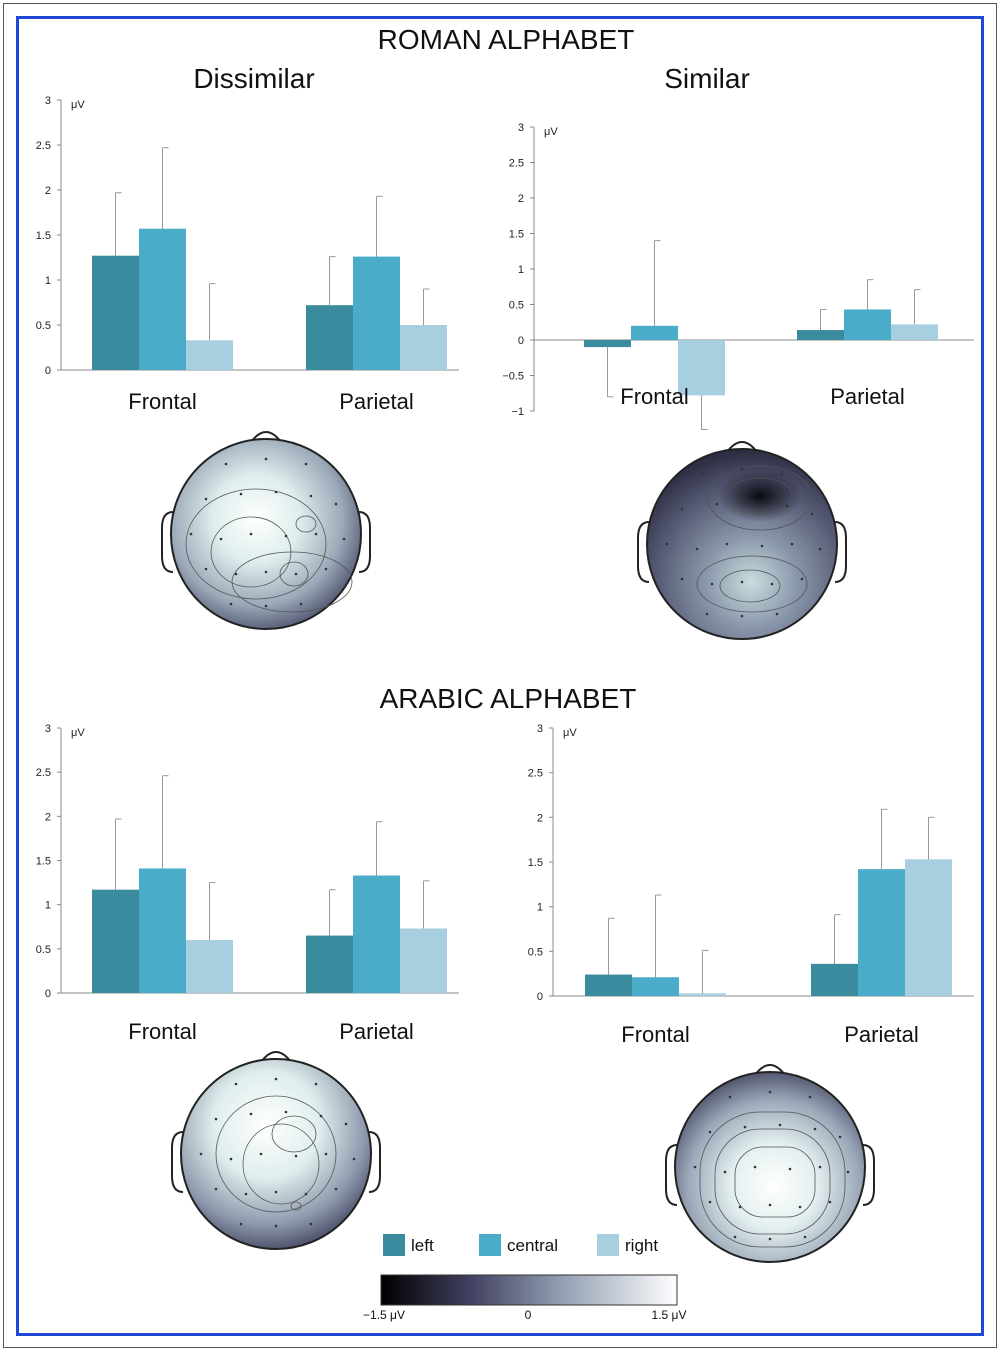  What do you see at coordinates (532, 1245) in the screenshot?
I see `legend-label-central: central` at bounding box center [532, 1245].